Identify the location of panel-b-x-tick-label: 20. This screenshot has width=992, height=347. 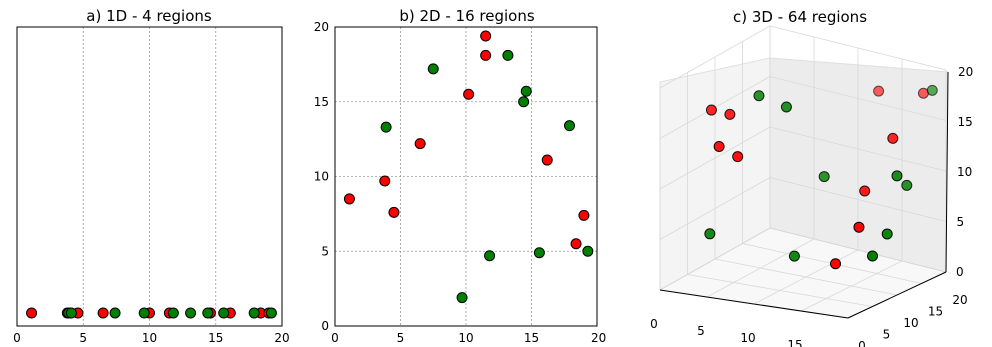
(598, 338).